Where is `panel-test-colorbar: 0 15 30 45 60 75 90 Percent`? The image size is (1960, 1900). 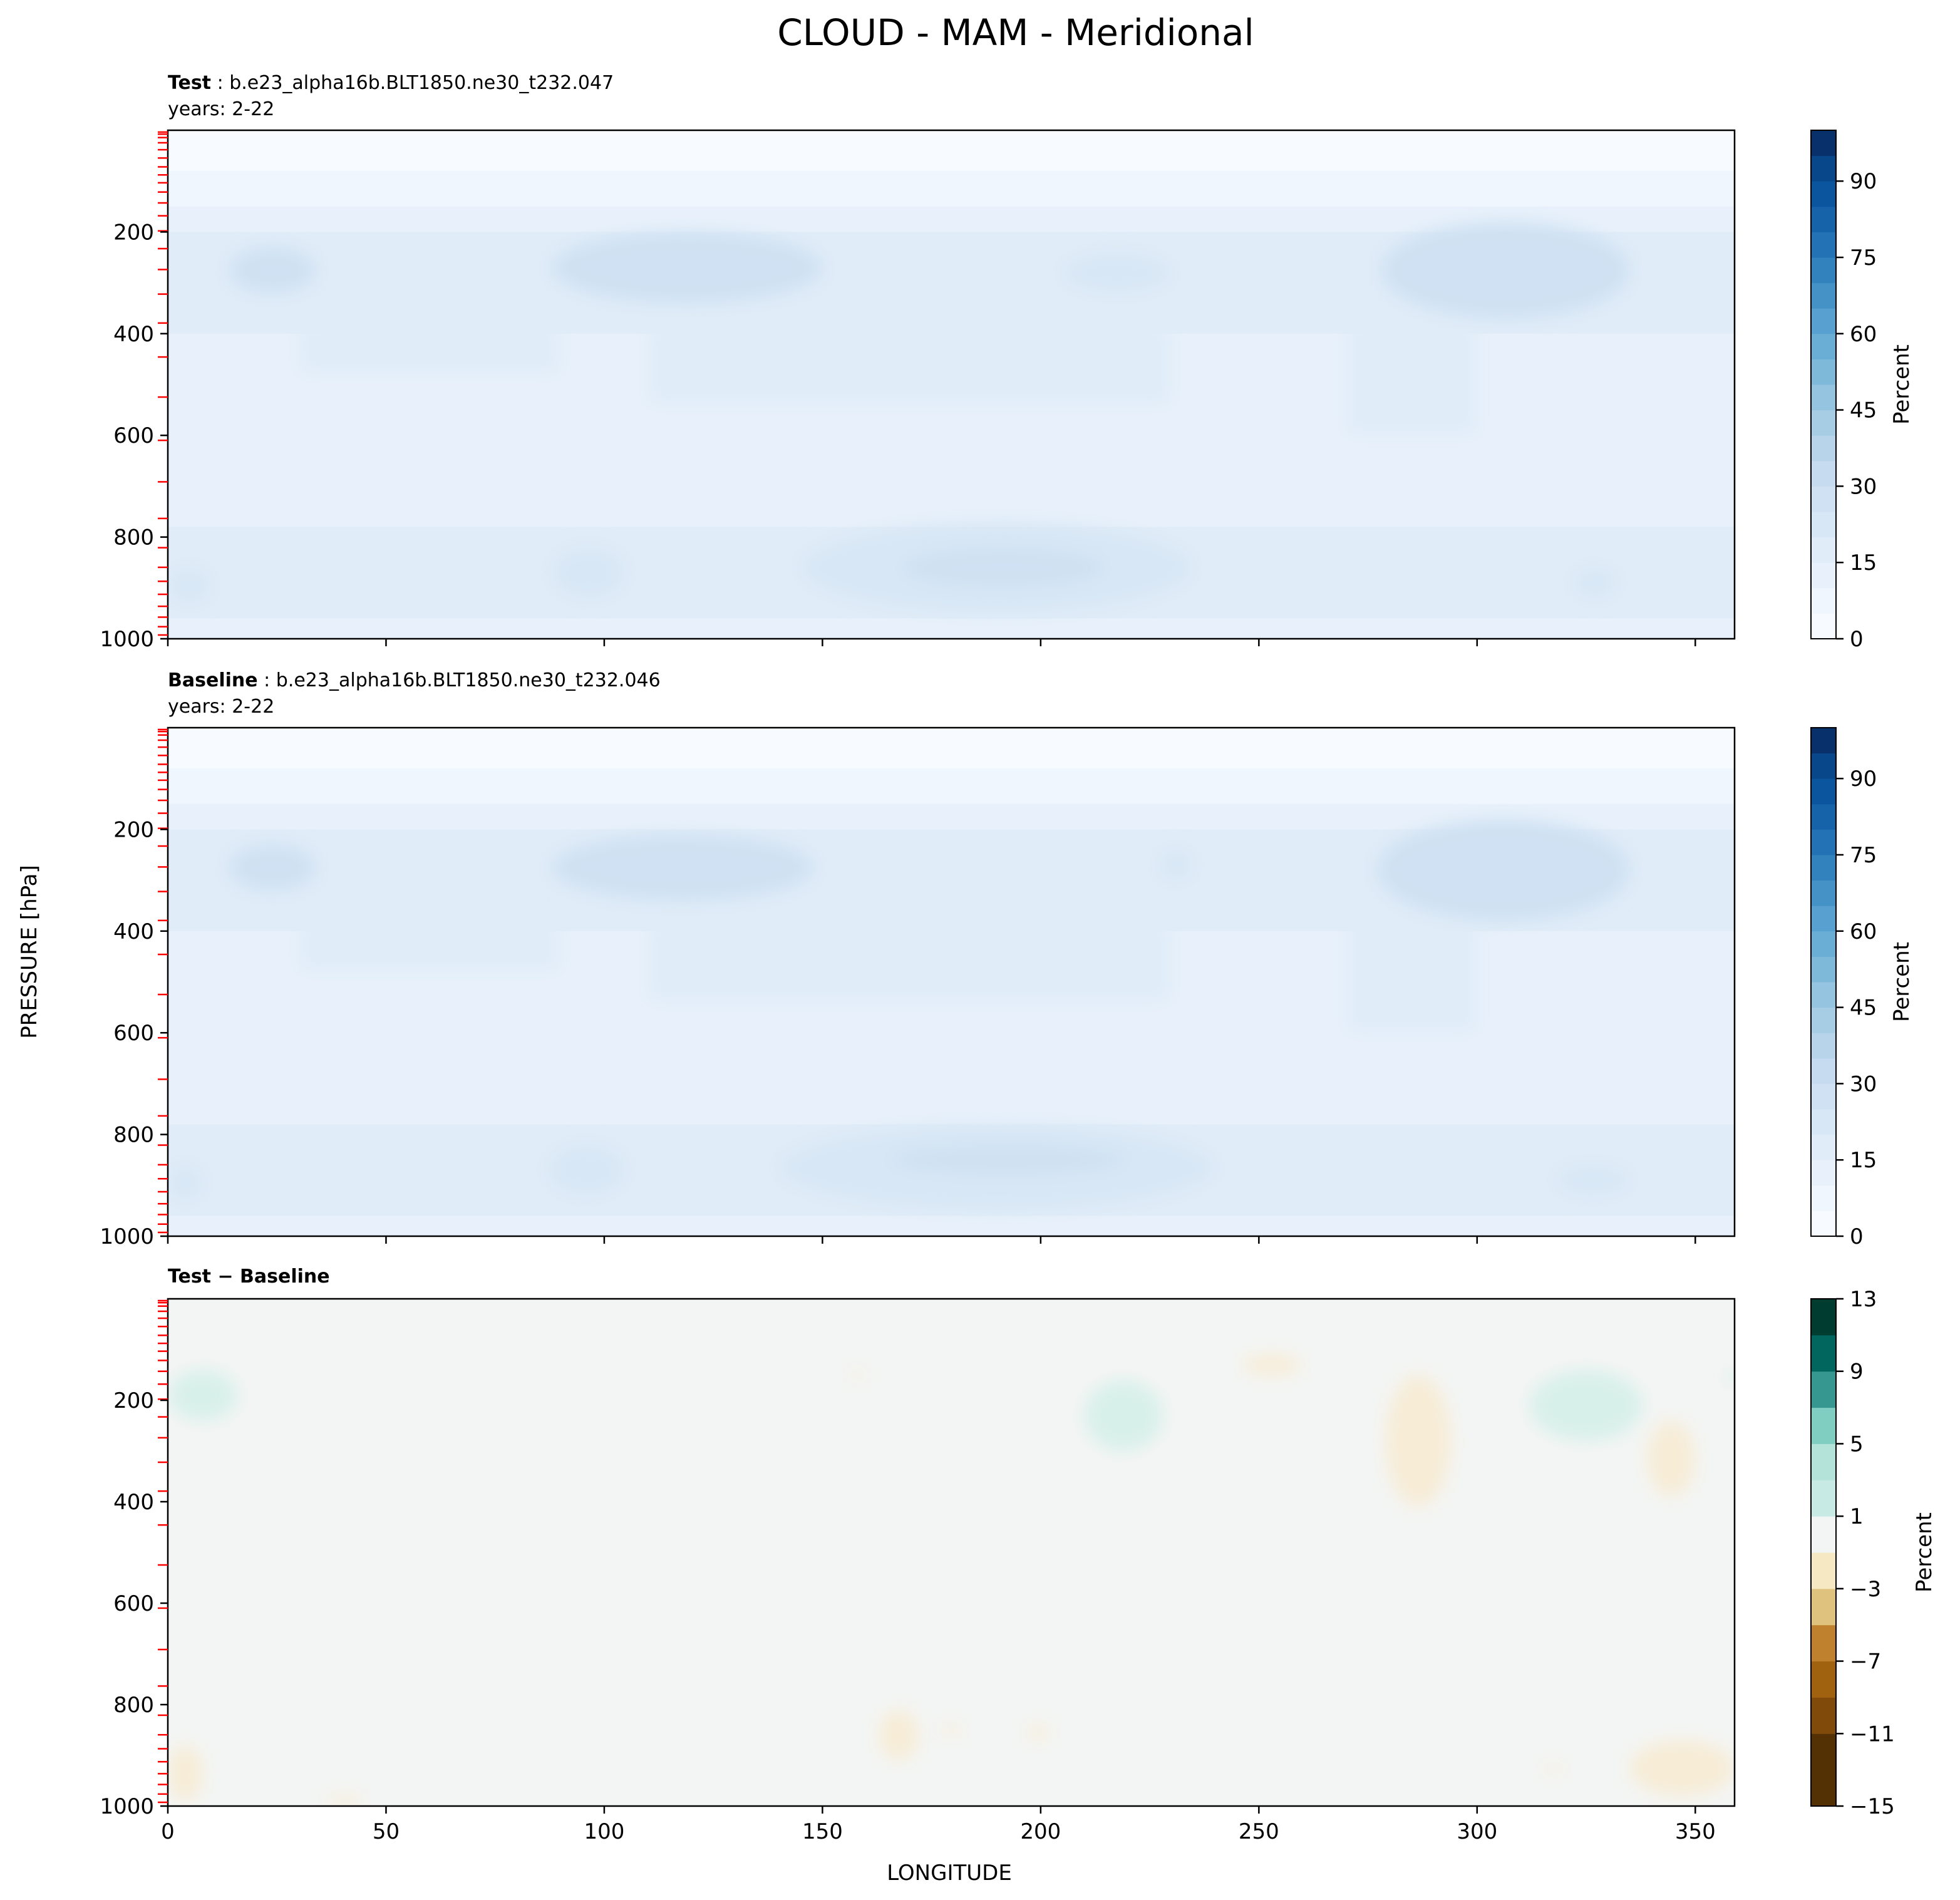 panel-test-colorbar: 0 15 30 45 60 75 90 Percent is located at coordinates (1862, 391).